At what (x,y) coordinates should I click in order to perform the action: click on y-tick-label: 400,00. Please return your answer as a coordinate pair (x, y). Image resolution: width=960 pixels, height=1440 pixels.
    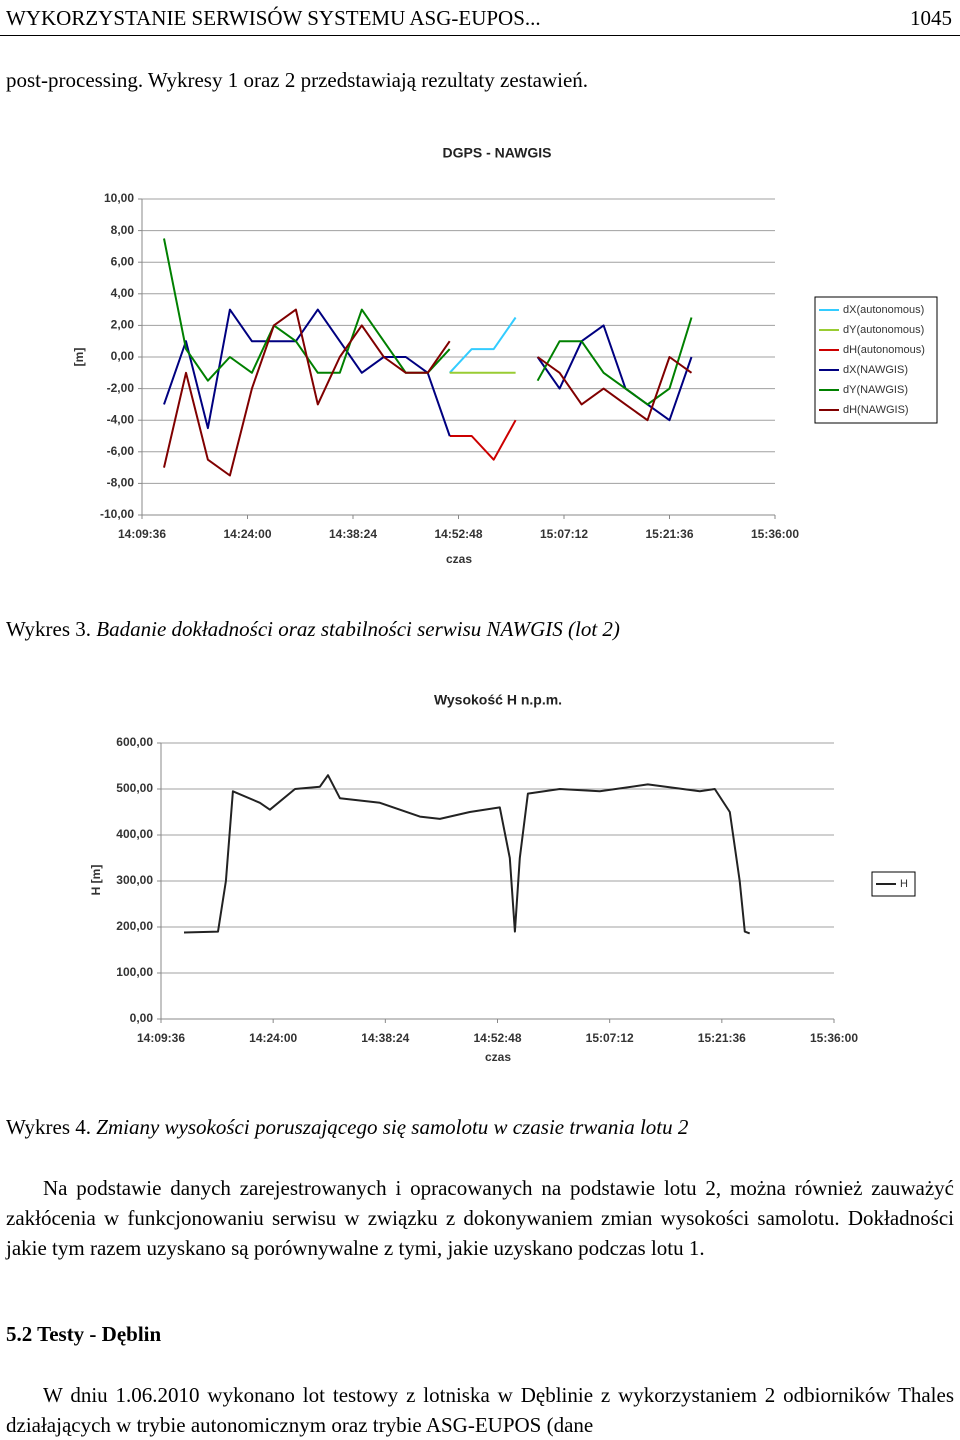
    Looking at the image, I should click on (134, 834).